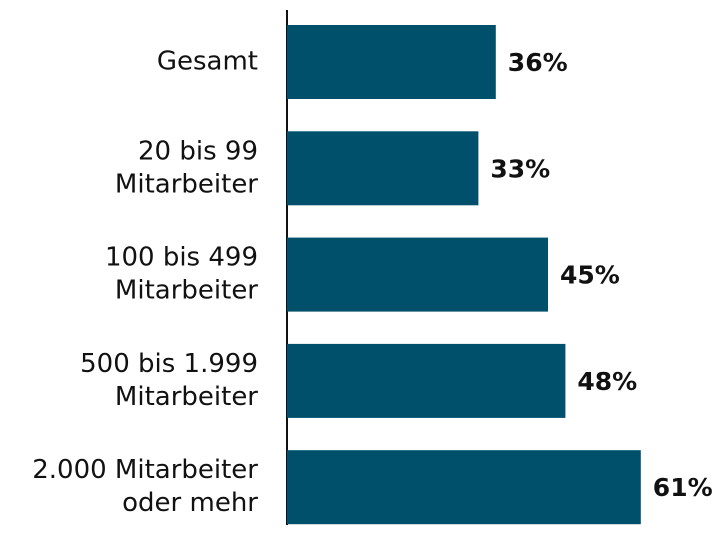 The image size is (722, 535). I want to click on value-label: 33%, so click(520, 168).